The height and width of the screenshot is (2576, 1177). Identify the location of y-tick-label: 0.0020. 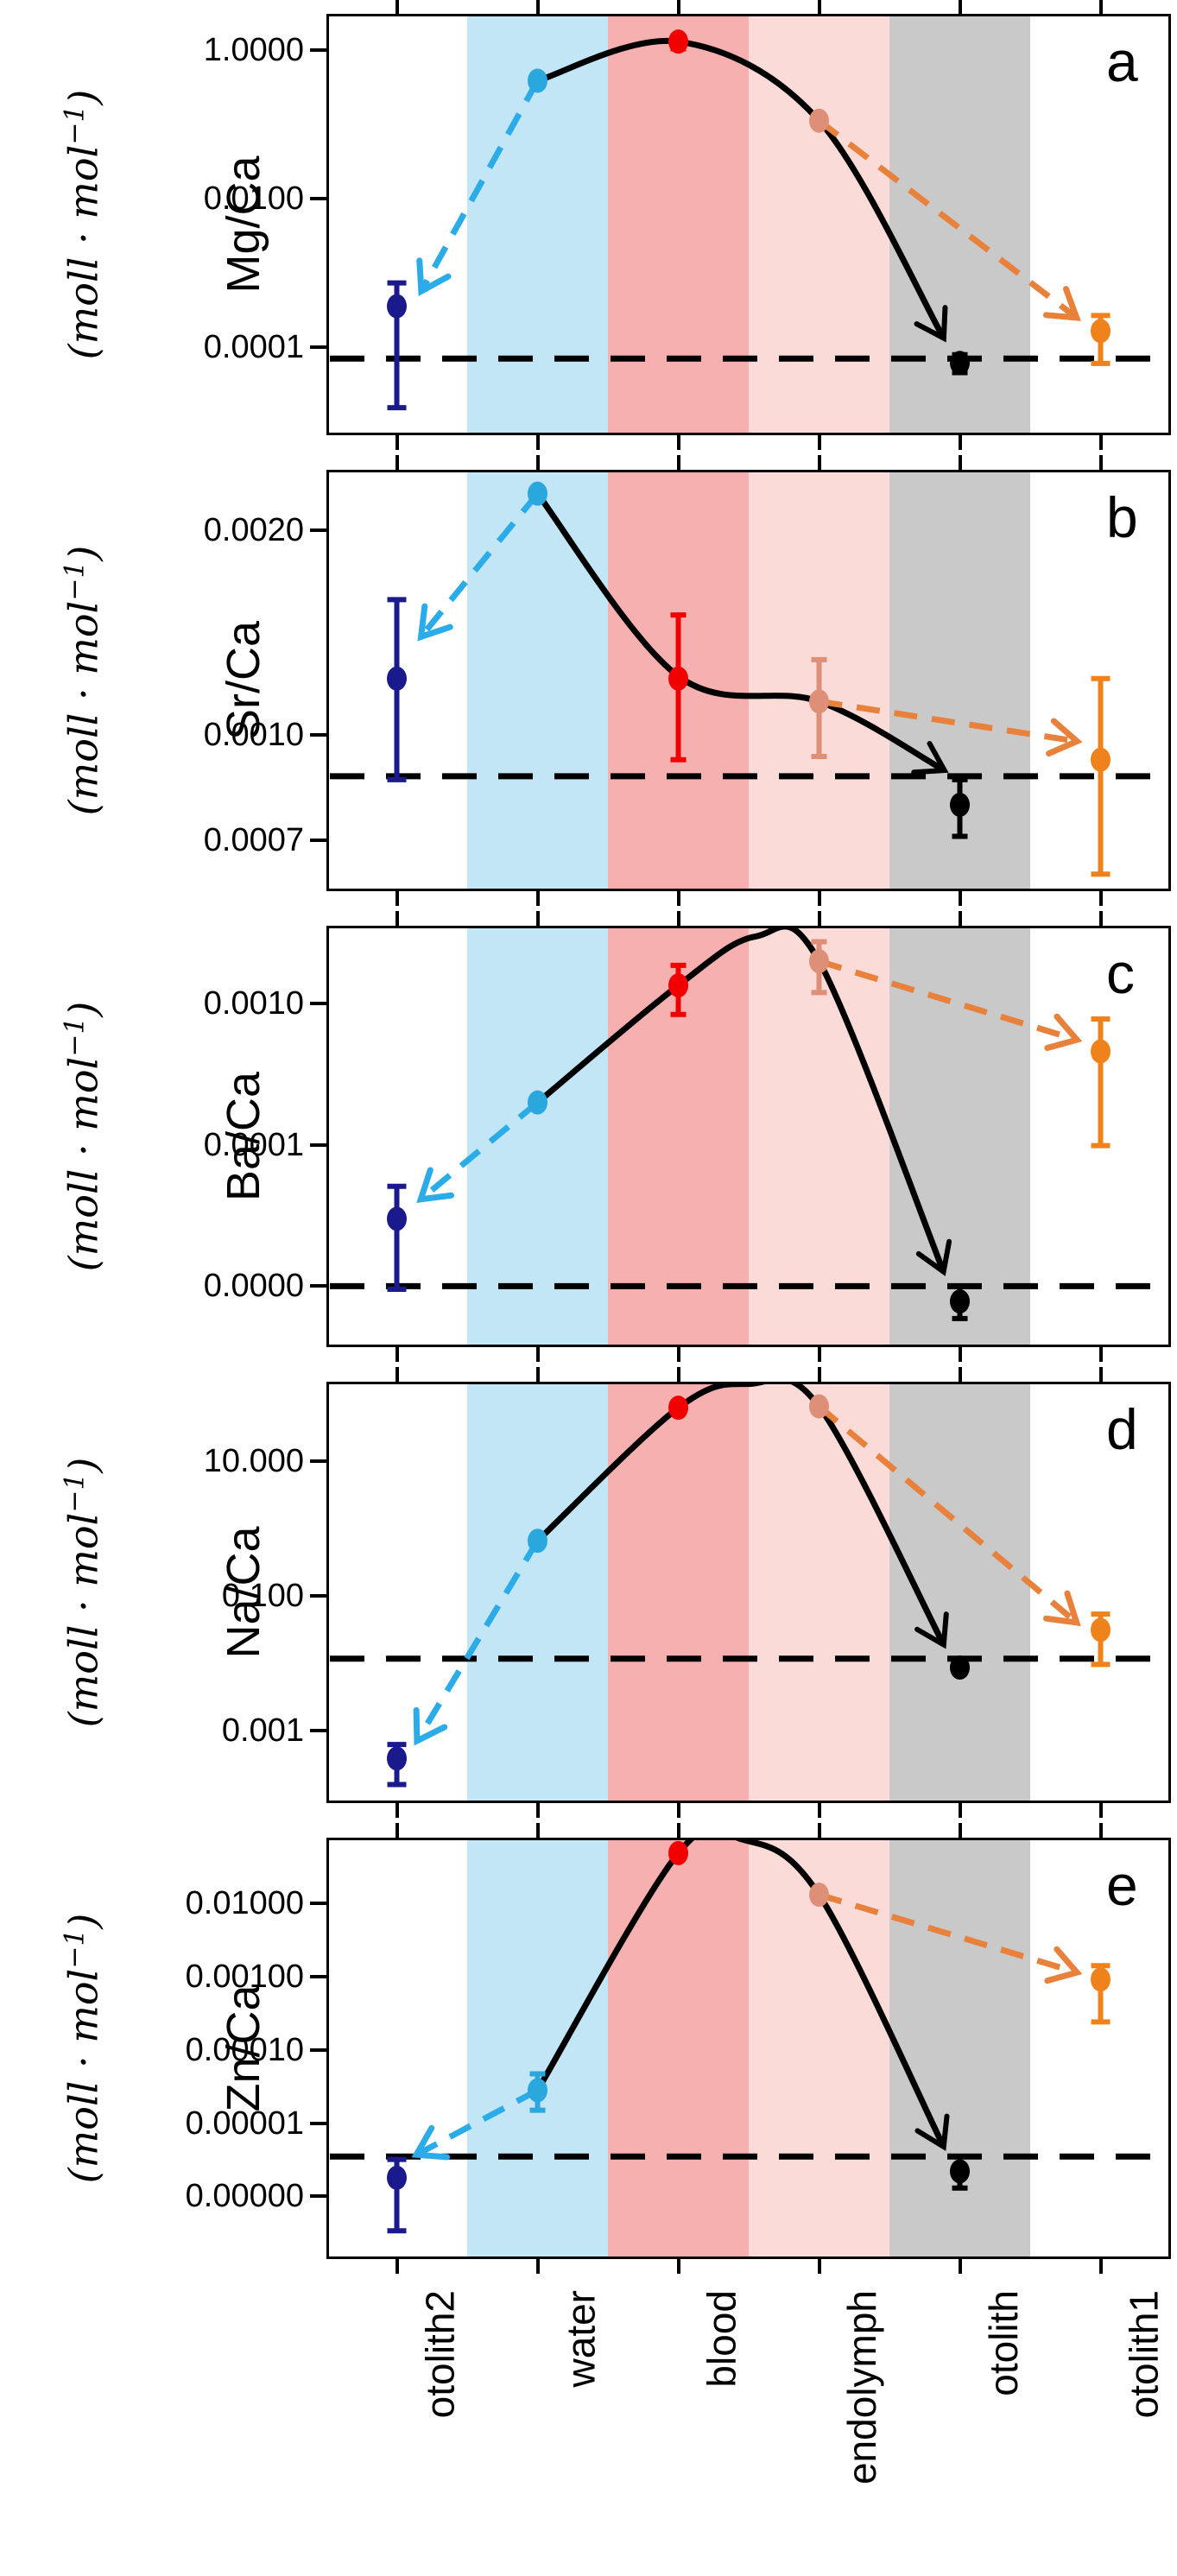
(254, 529).